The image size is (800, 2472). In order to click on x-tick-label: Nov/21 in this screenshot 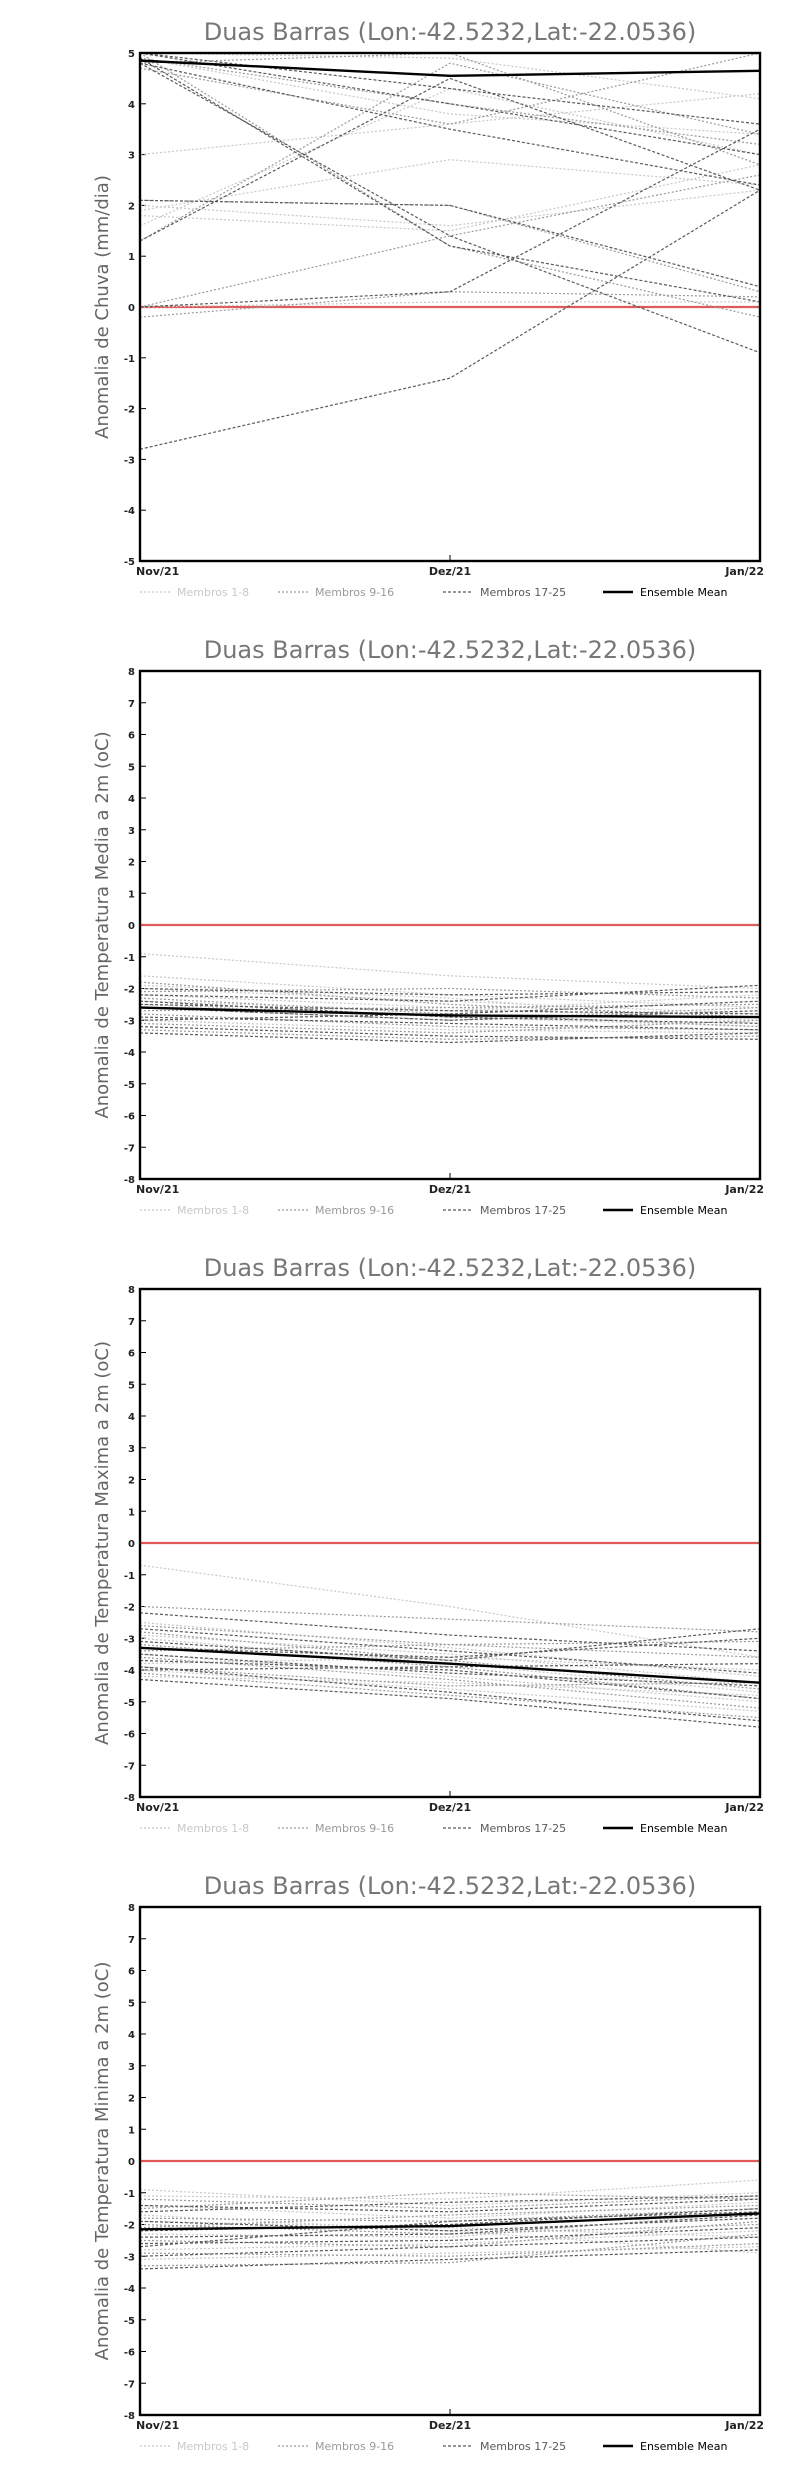, I will do `click(157, 1189)`.